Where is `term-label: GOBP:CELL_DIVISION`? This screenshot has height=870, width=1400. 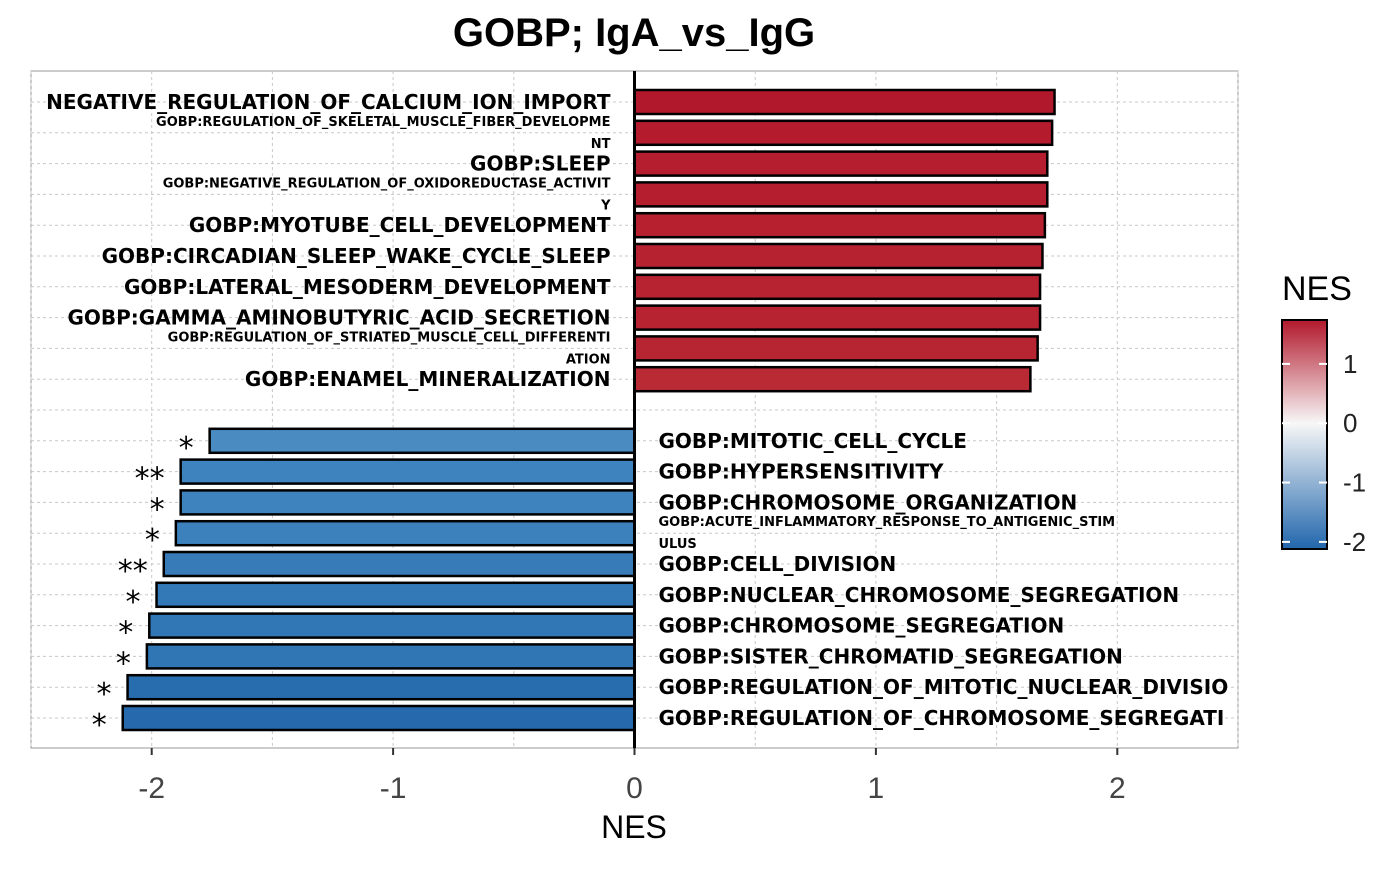 term-label: GOBP:CELL_DIVISION is located at coordinates (778, 564).